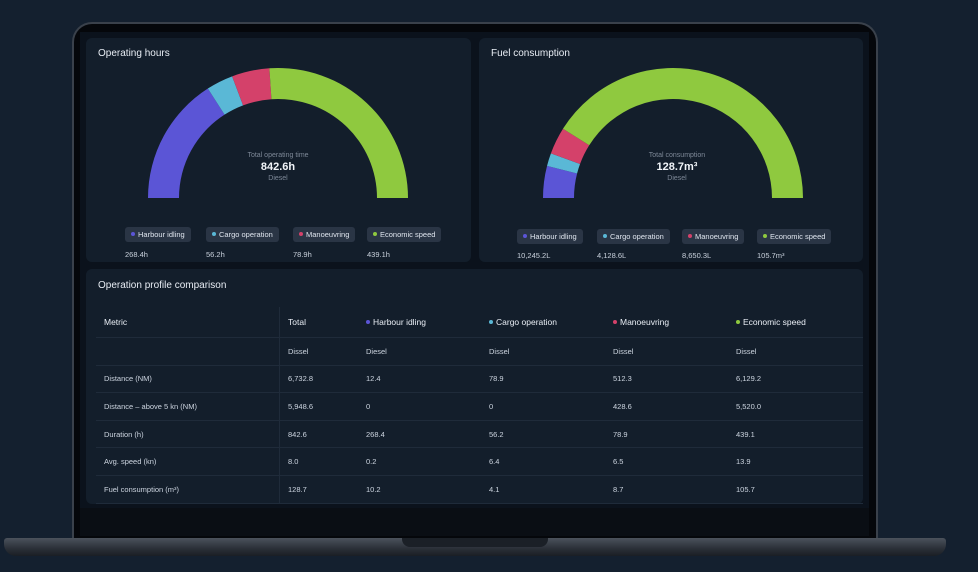 This screenshot has width=978, height=572. I want to click on laptop-base, so click(475, 547).